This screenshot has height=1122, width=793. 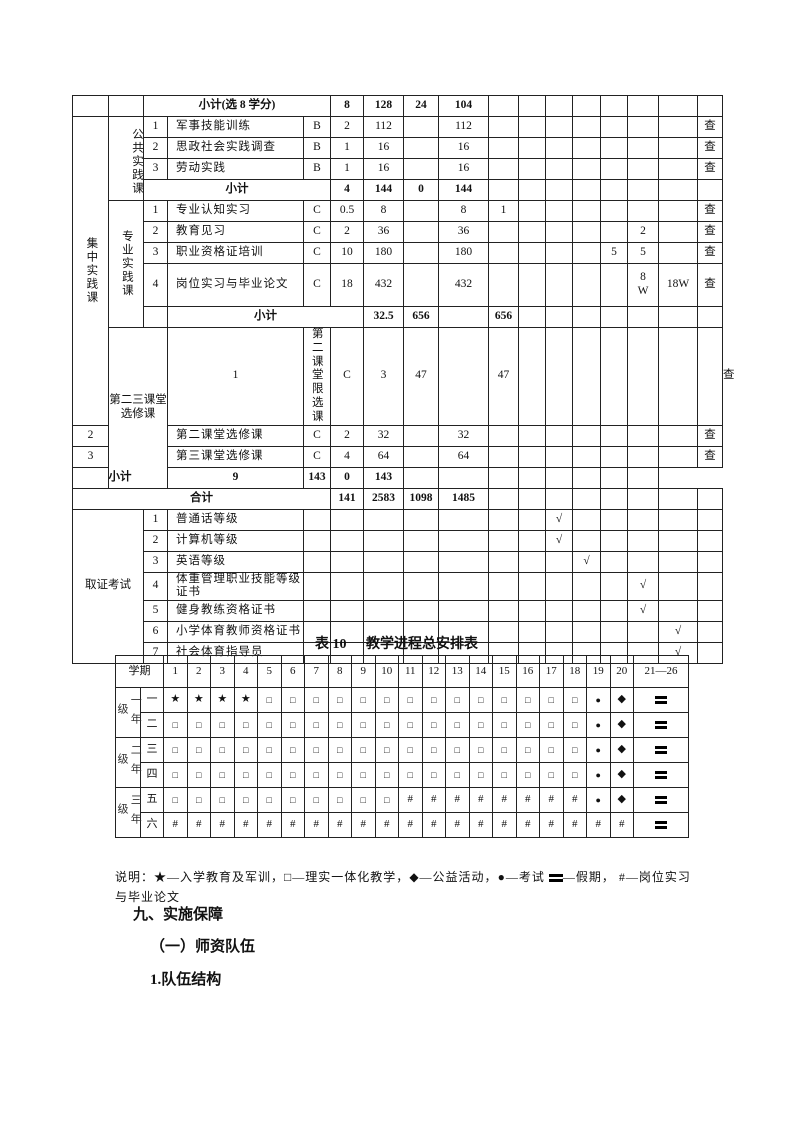 I want to click on course-number: 3, so click(x=90, y=456).